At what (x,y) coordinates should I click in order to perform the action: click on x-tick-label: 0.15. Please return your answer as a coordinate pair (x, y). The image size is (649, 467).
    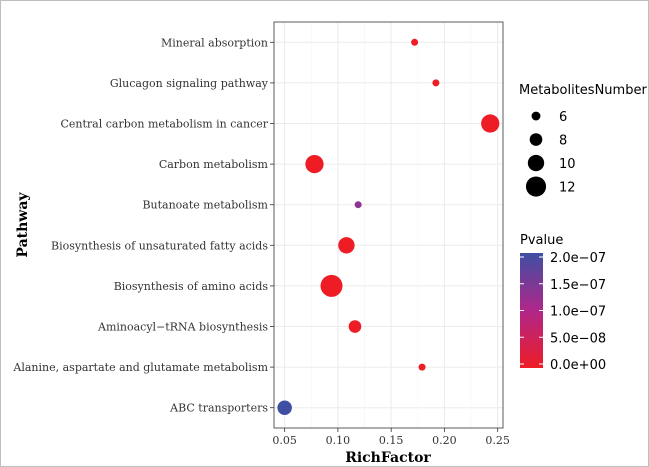
    Looking at the image, I should click on (391, 440).